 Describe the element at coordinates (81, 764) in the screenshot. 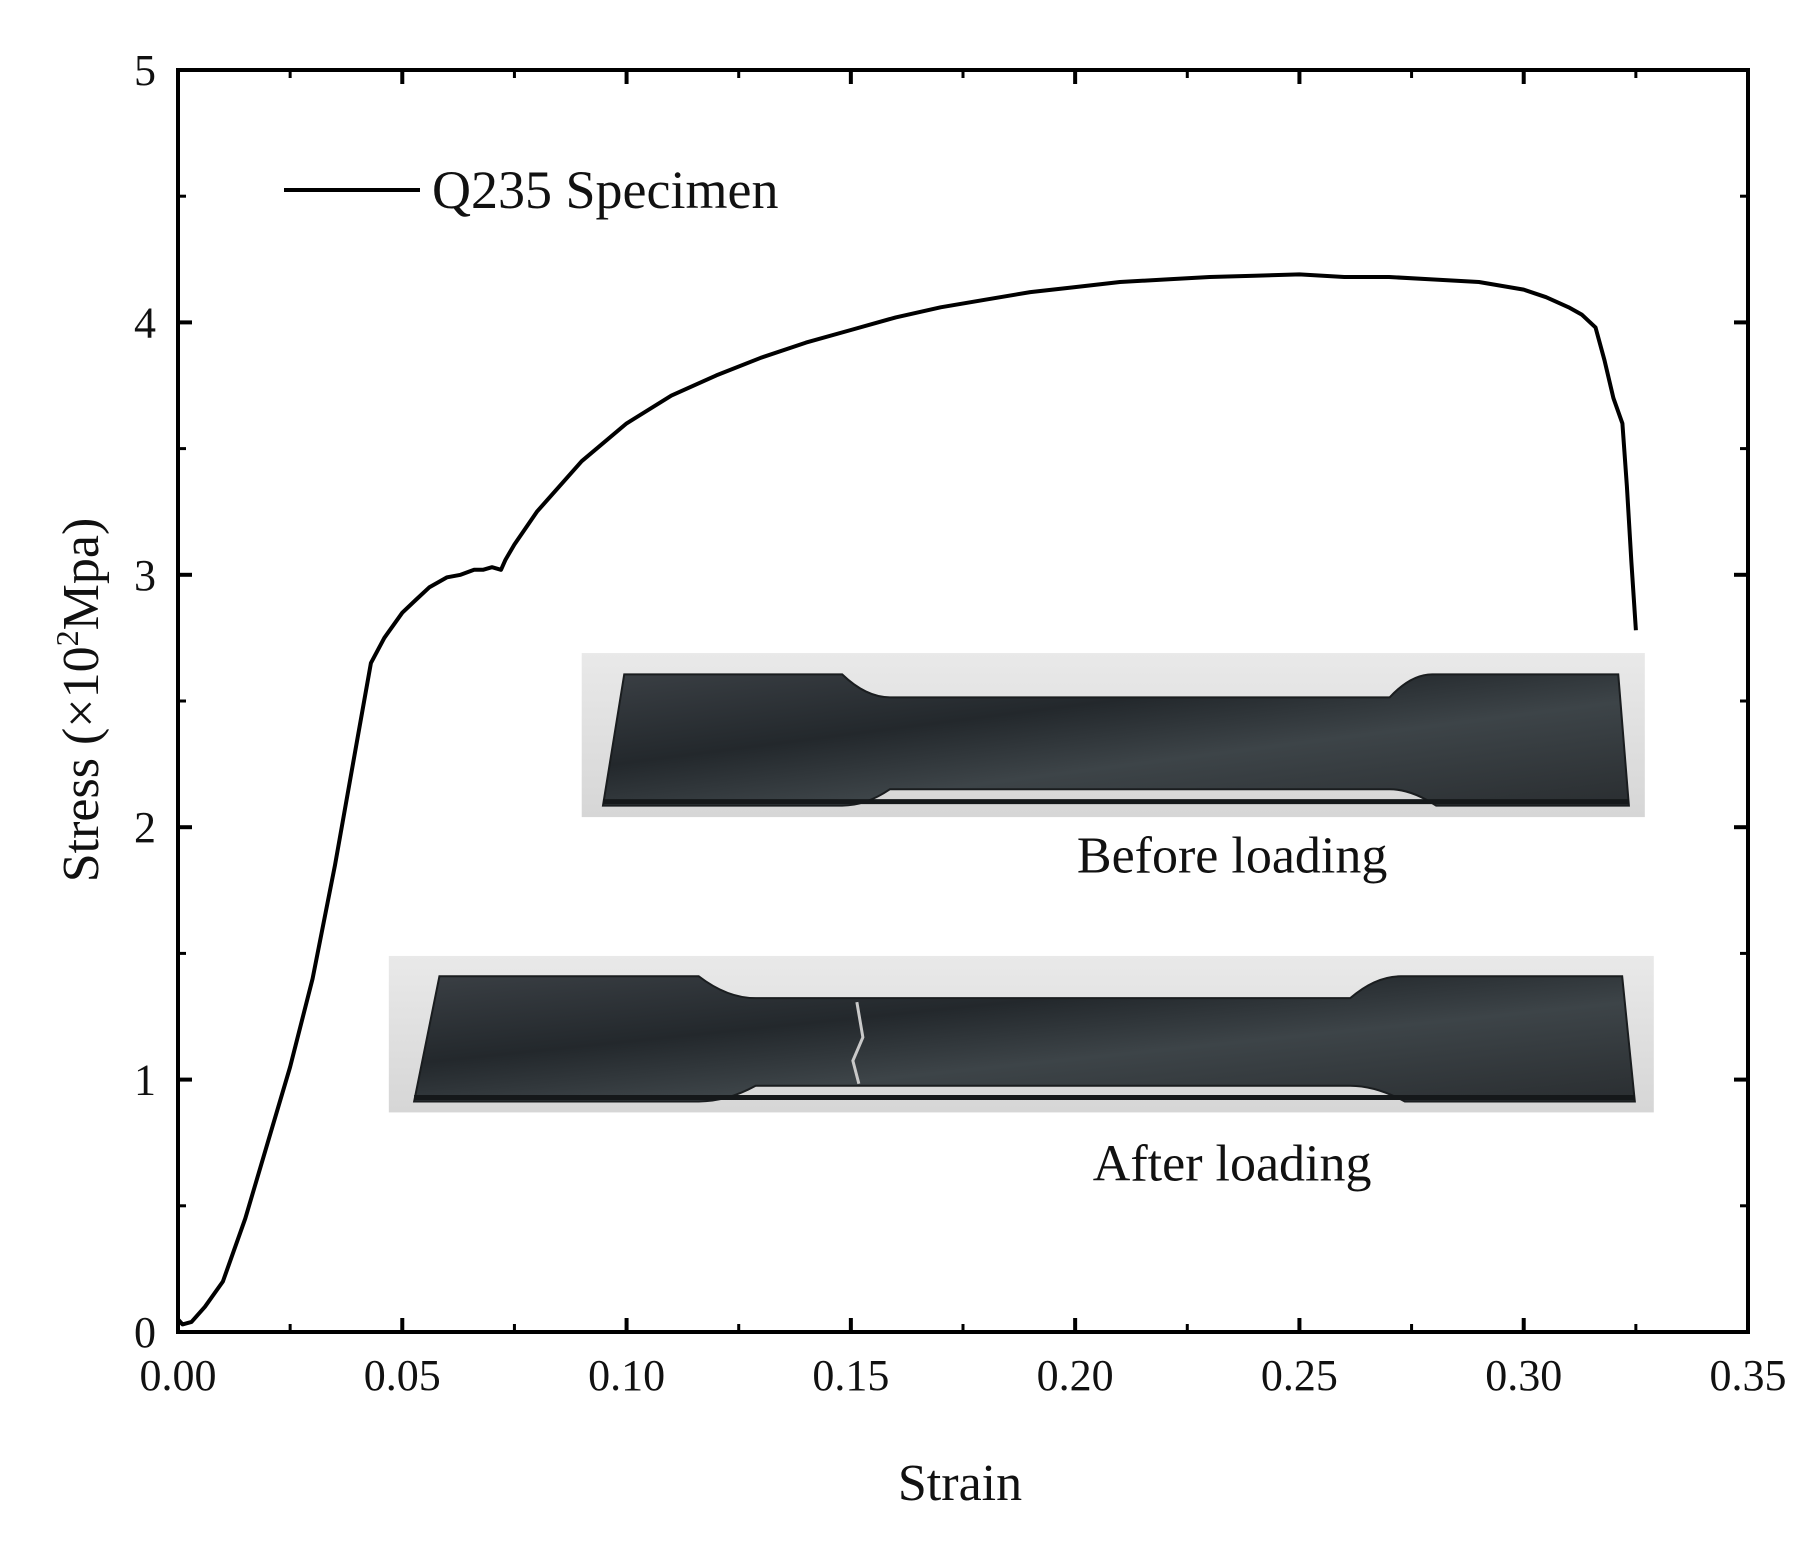

I see `y-axis-title-prefix: Stress (×10` at that location.